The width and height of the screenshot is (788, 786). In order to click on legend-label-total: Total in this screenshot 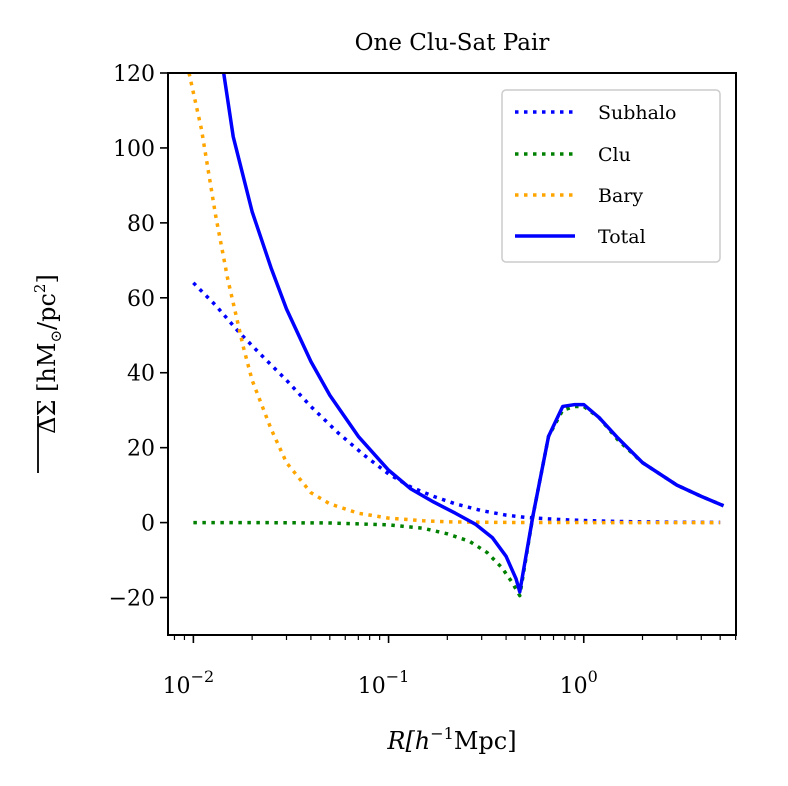, I will do `click(622, 237)`.